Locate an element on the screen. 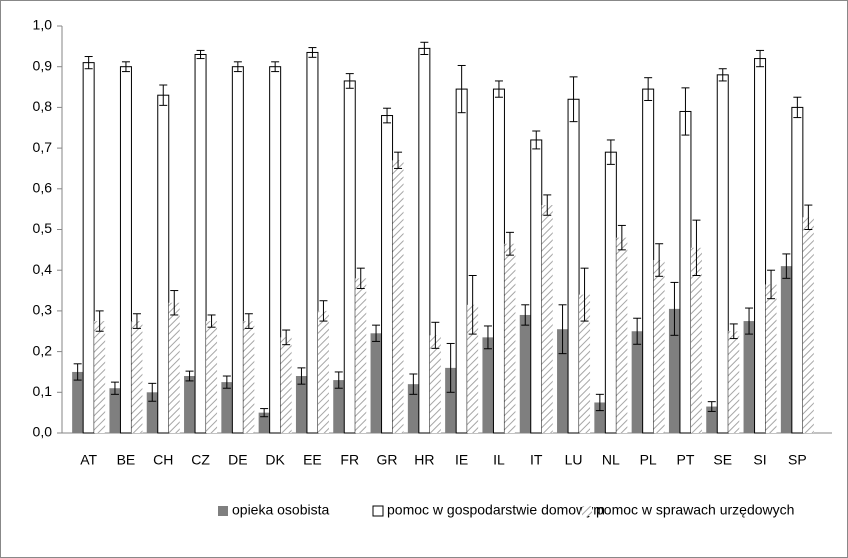 This screenshot has width=848, height=558. y-tick-label: 0,5 is located at coordinates (43, 228).